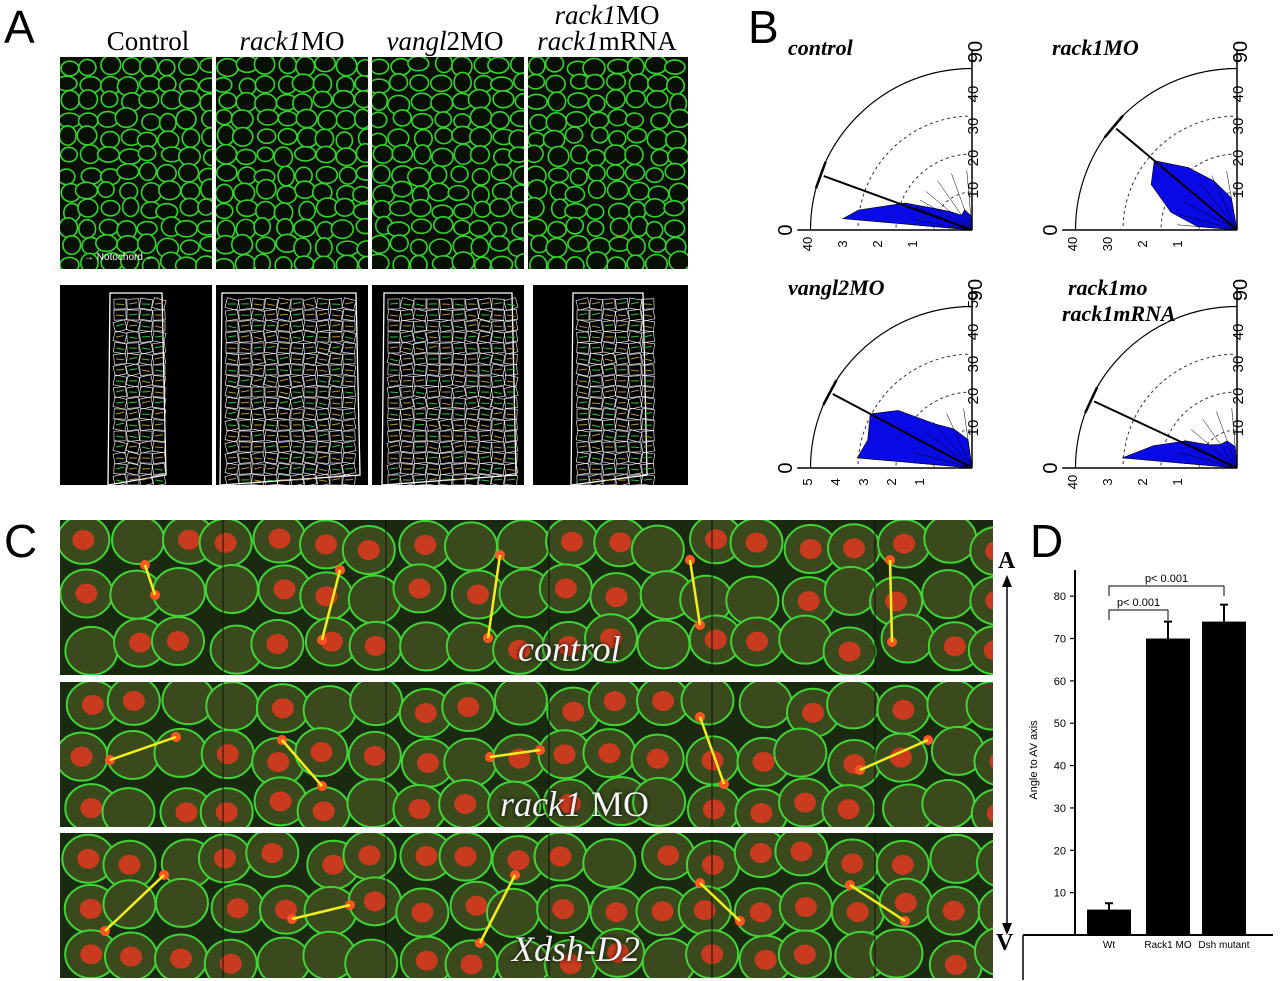  What do you see at coordinates (1168, 786) in the screenshot?
I see `bar` at bounding box center [1168, 786].